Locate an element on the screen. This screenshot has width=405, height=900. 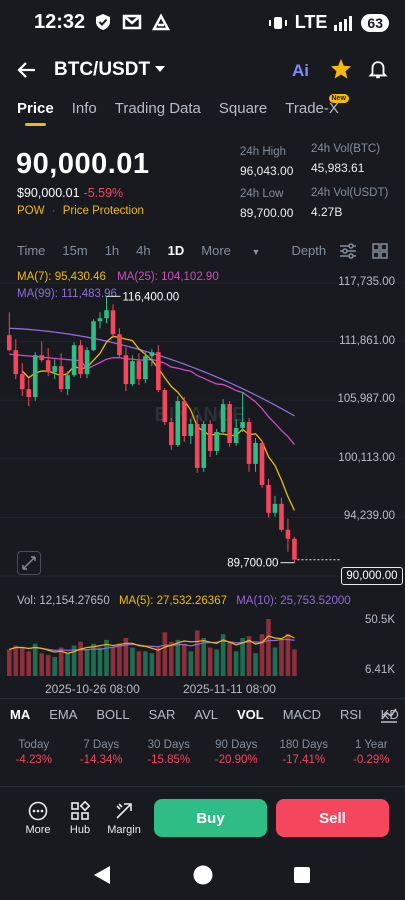
hub-label: Hub is located at coordinates (80, 830).